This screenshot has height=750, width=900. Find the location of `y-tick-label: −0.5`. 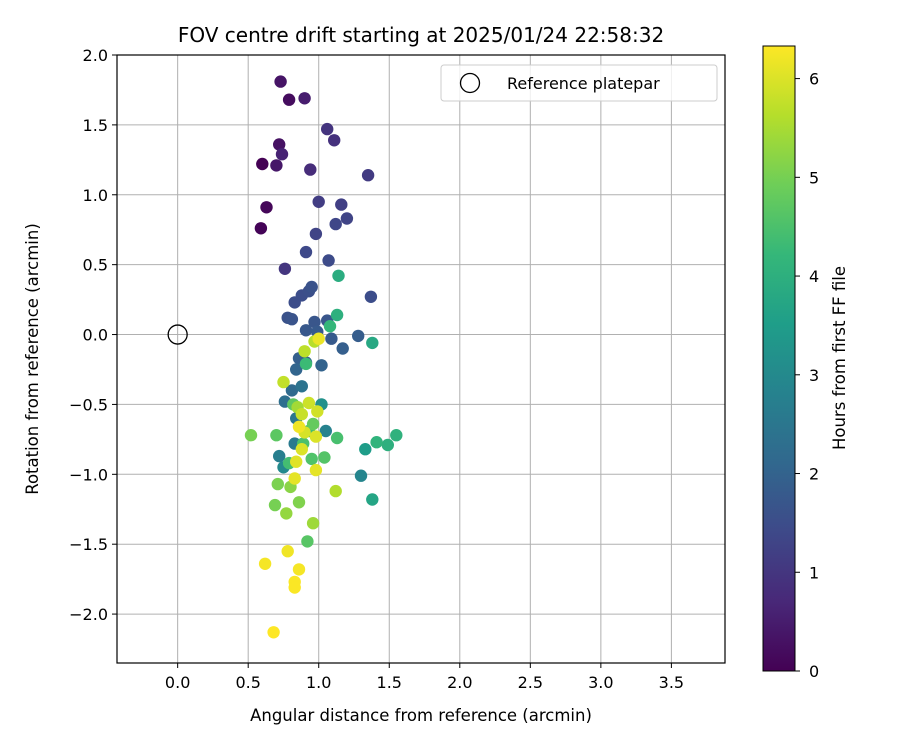

y-tick-label: −0.5 is located at coordinates (88, 404).